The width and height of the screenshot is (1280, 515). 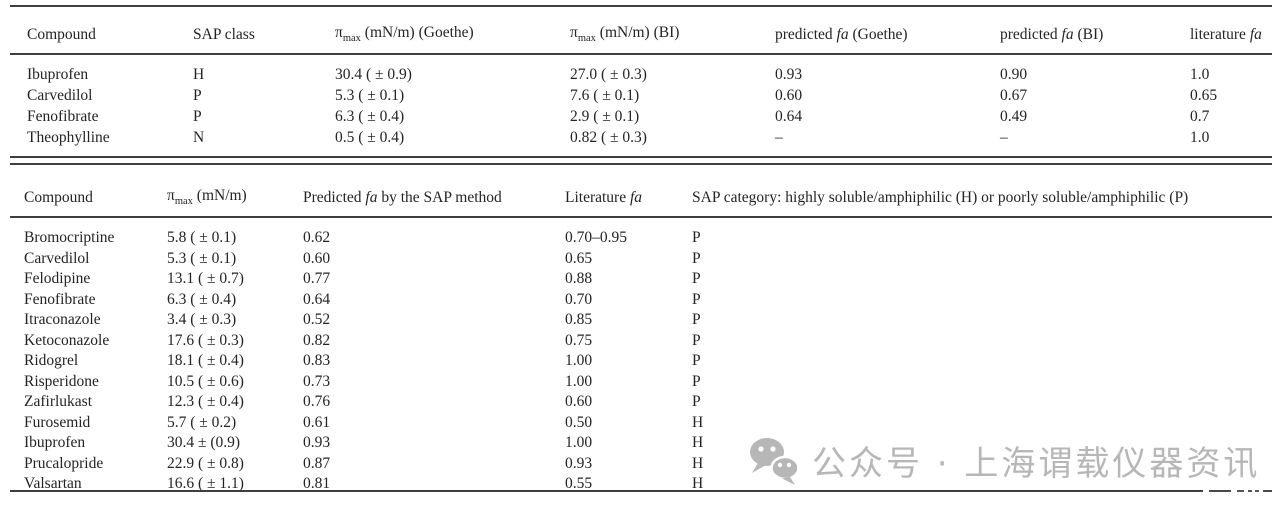 What do you see at coordinates (641, 423) in the screenshot?
I see `table-row: Furosemid 5.7 ( ± 0.2) 0.61 0.50 H` at bounding box center [641, 423].